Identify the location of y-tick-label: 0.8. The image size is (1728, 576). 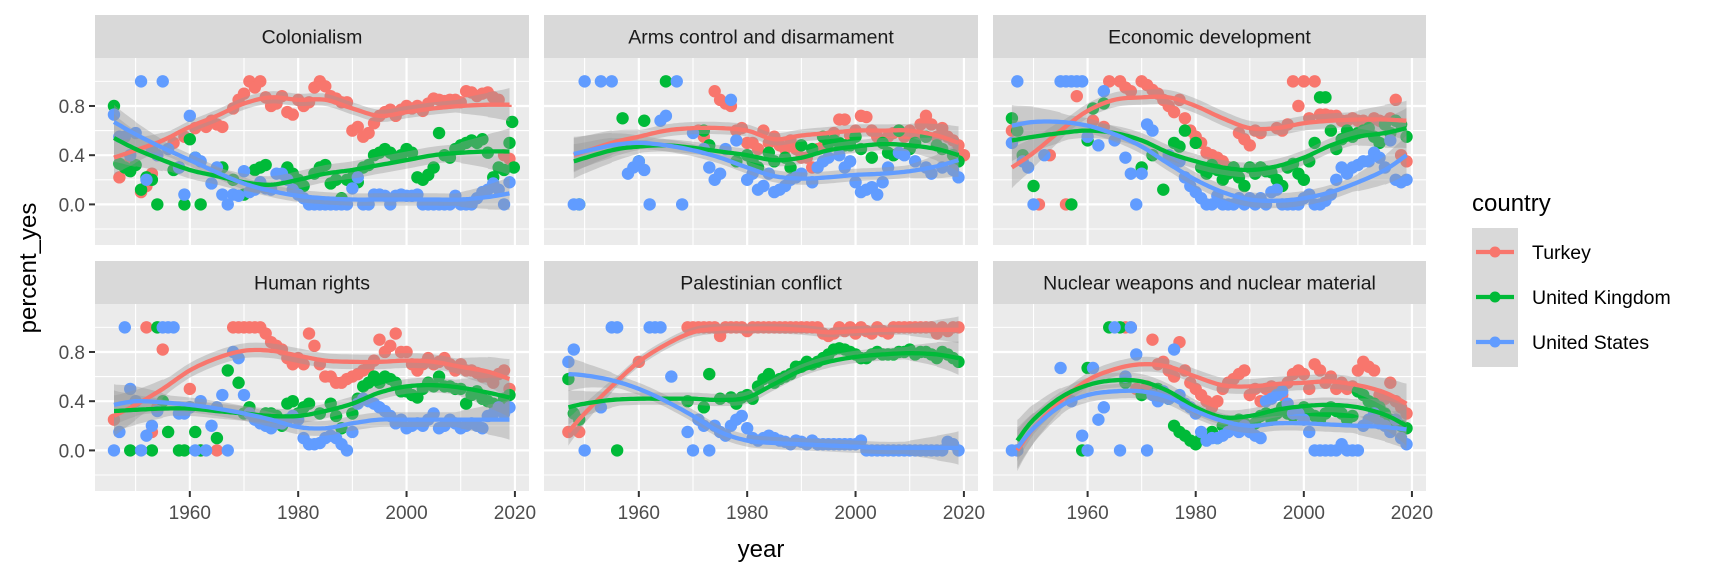
(72, 353).